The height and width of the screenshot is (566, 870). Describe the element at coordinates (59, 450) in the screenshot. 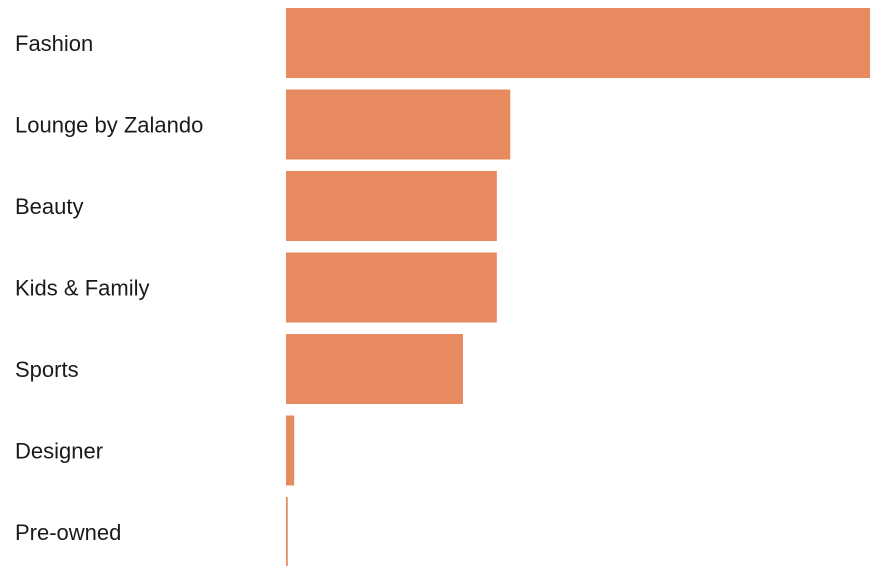

I see `category-label: Designer` at that location.